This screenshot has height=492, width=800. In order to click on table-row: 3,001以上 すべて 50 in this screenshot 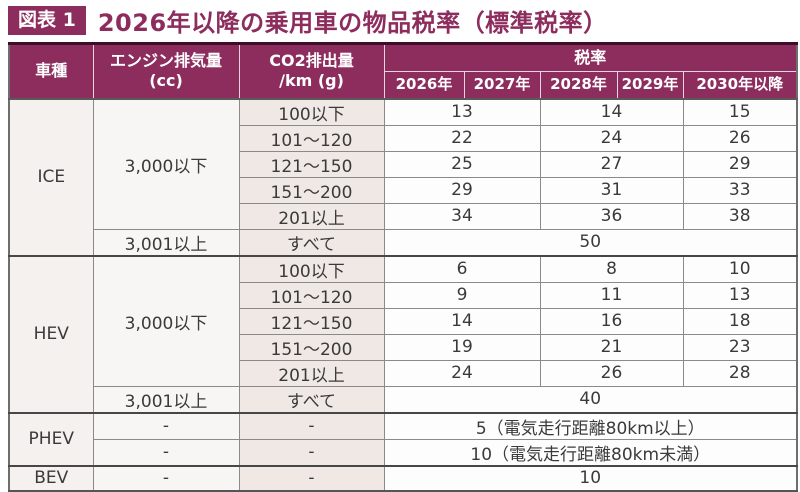, I will do `click(403, 242)`.